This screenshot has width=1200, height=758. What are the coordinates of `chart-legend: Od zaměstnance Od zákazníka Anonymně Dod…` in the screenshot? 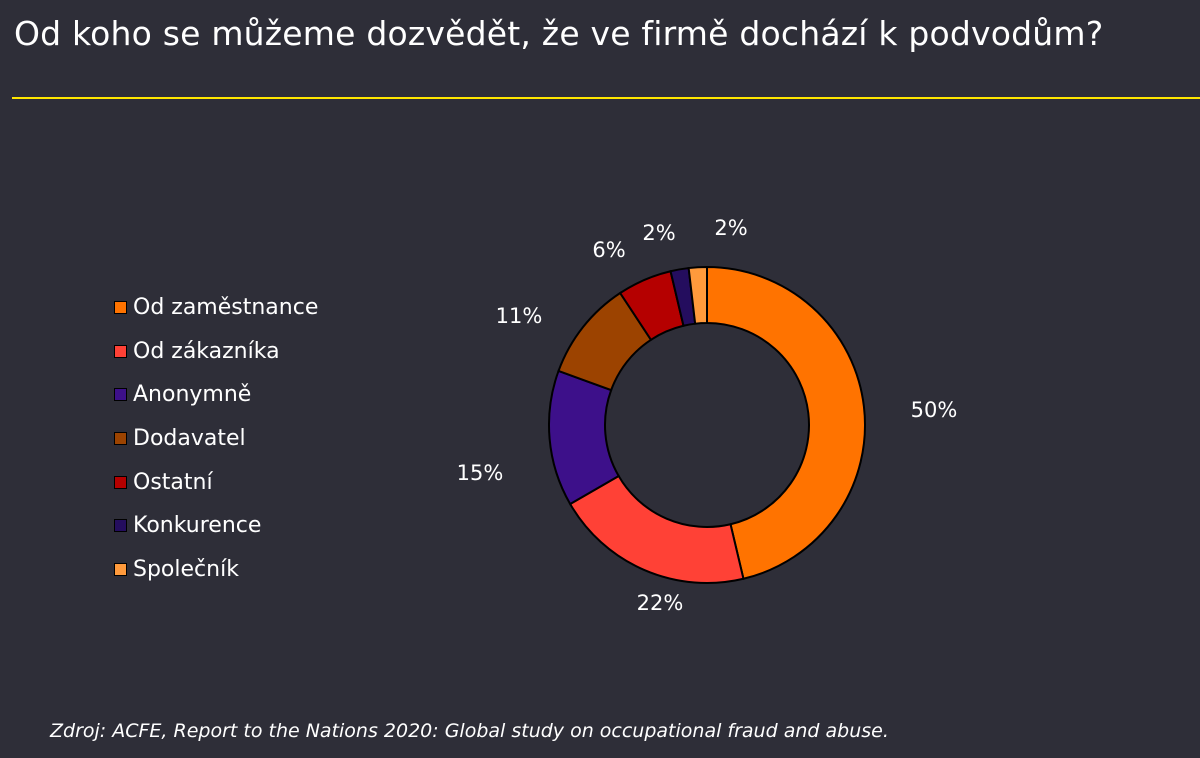 It's located at (216, 438).